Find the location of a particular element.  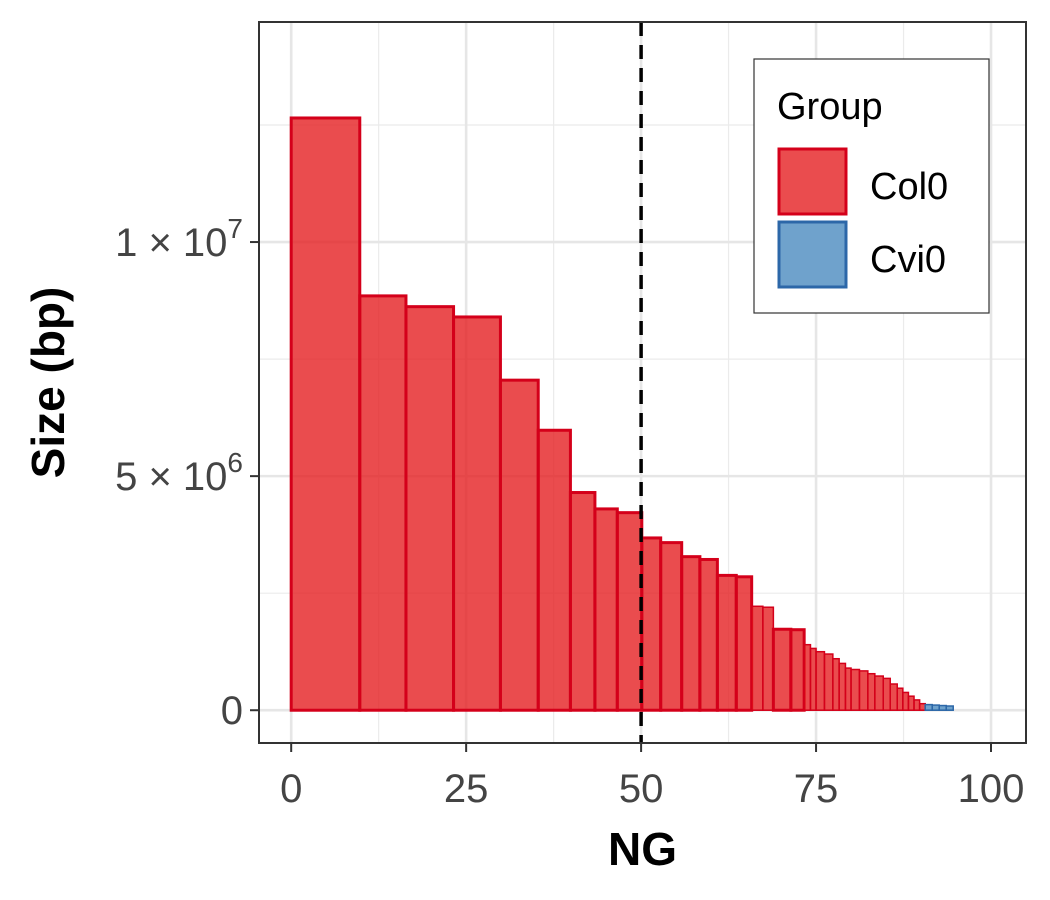

x-axis: 0 25 50 75 100 is located at coordinates (652, 777).